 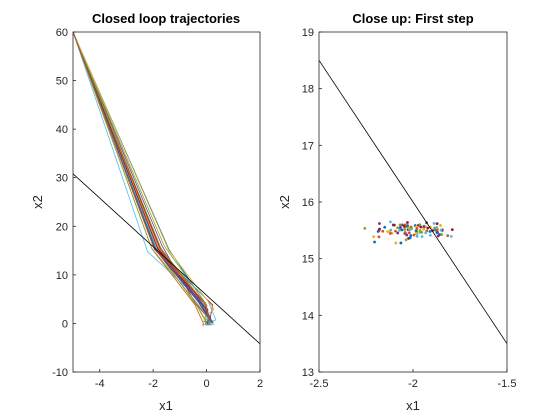 What do you see at coordinates (412, 18) in the screenshot?
I see `right-chart-title: Close up: First step` at bounding box center [412, 18].